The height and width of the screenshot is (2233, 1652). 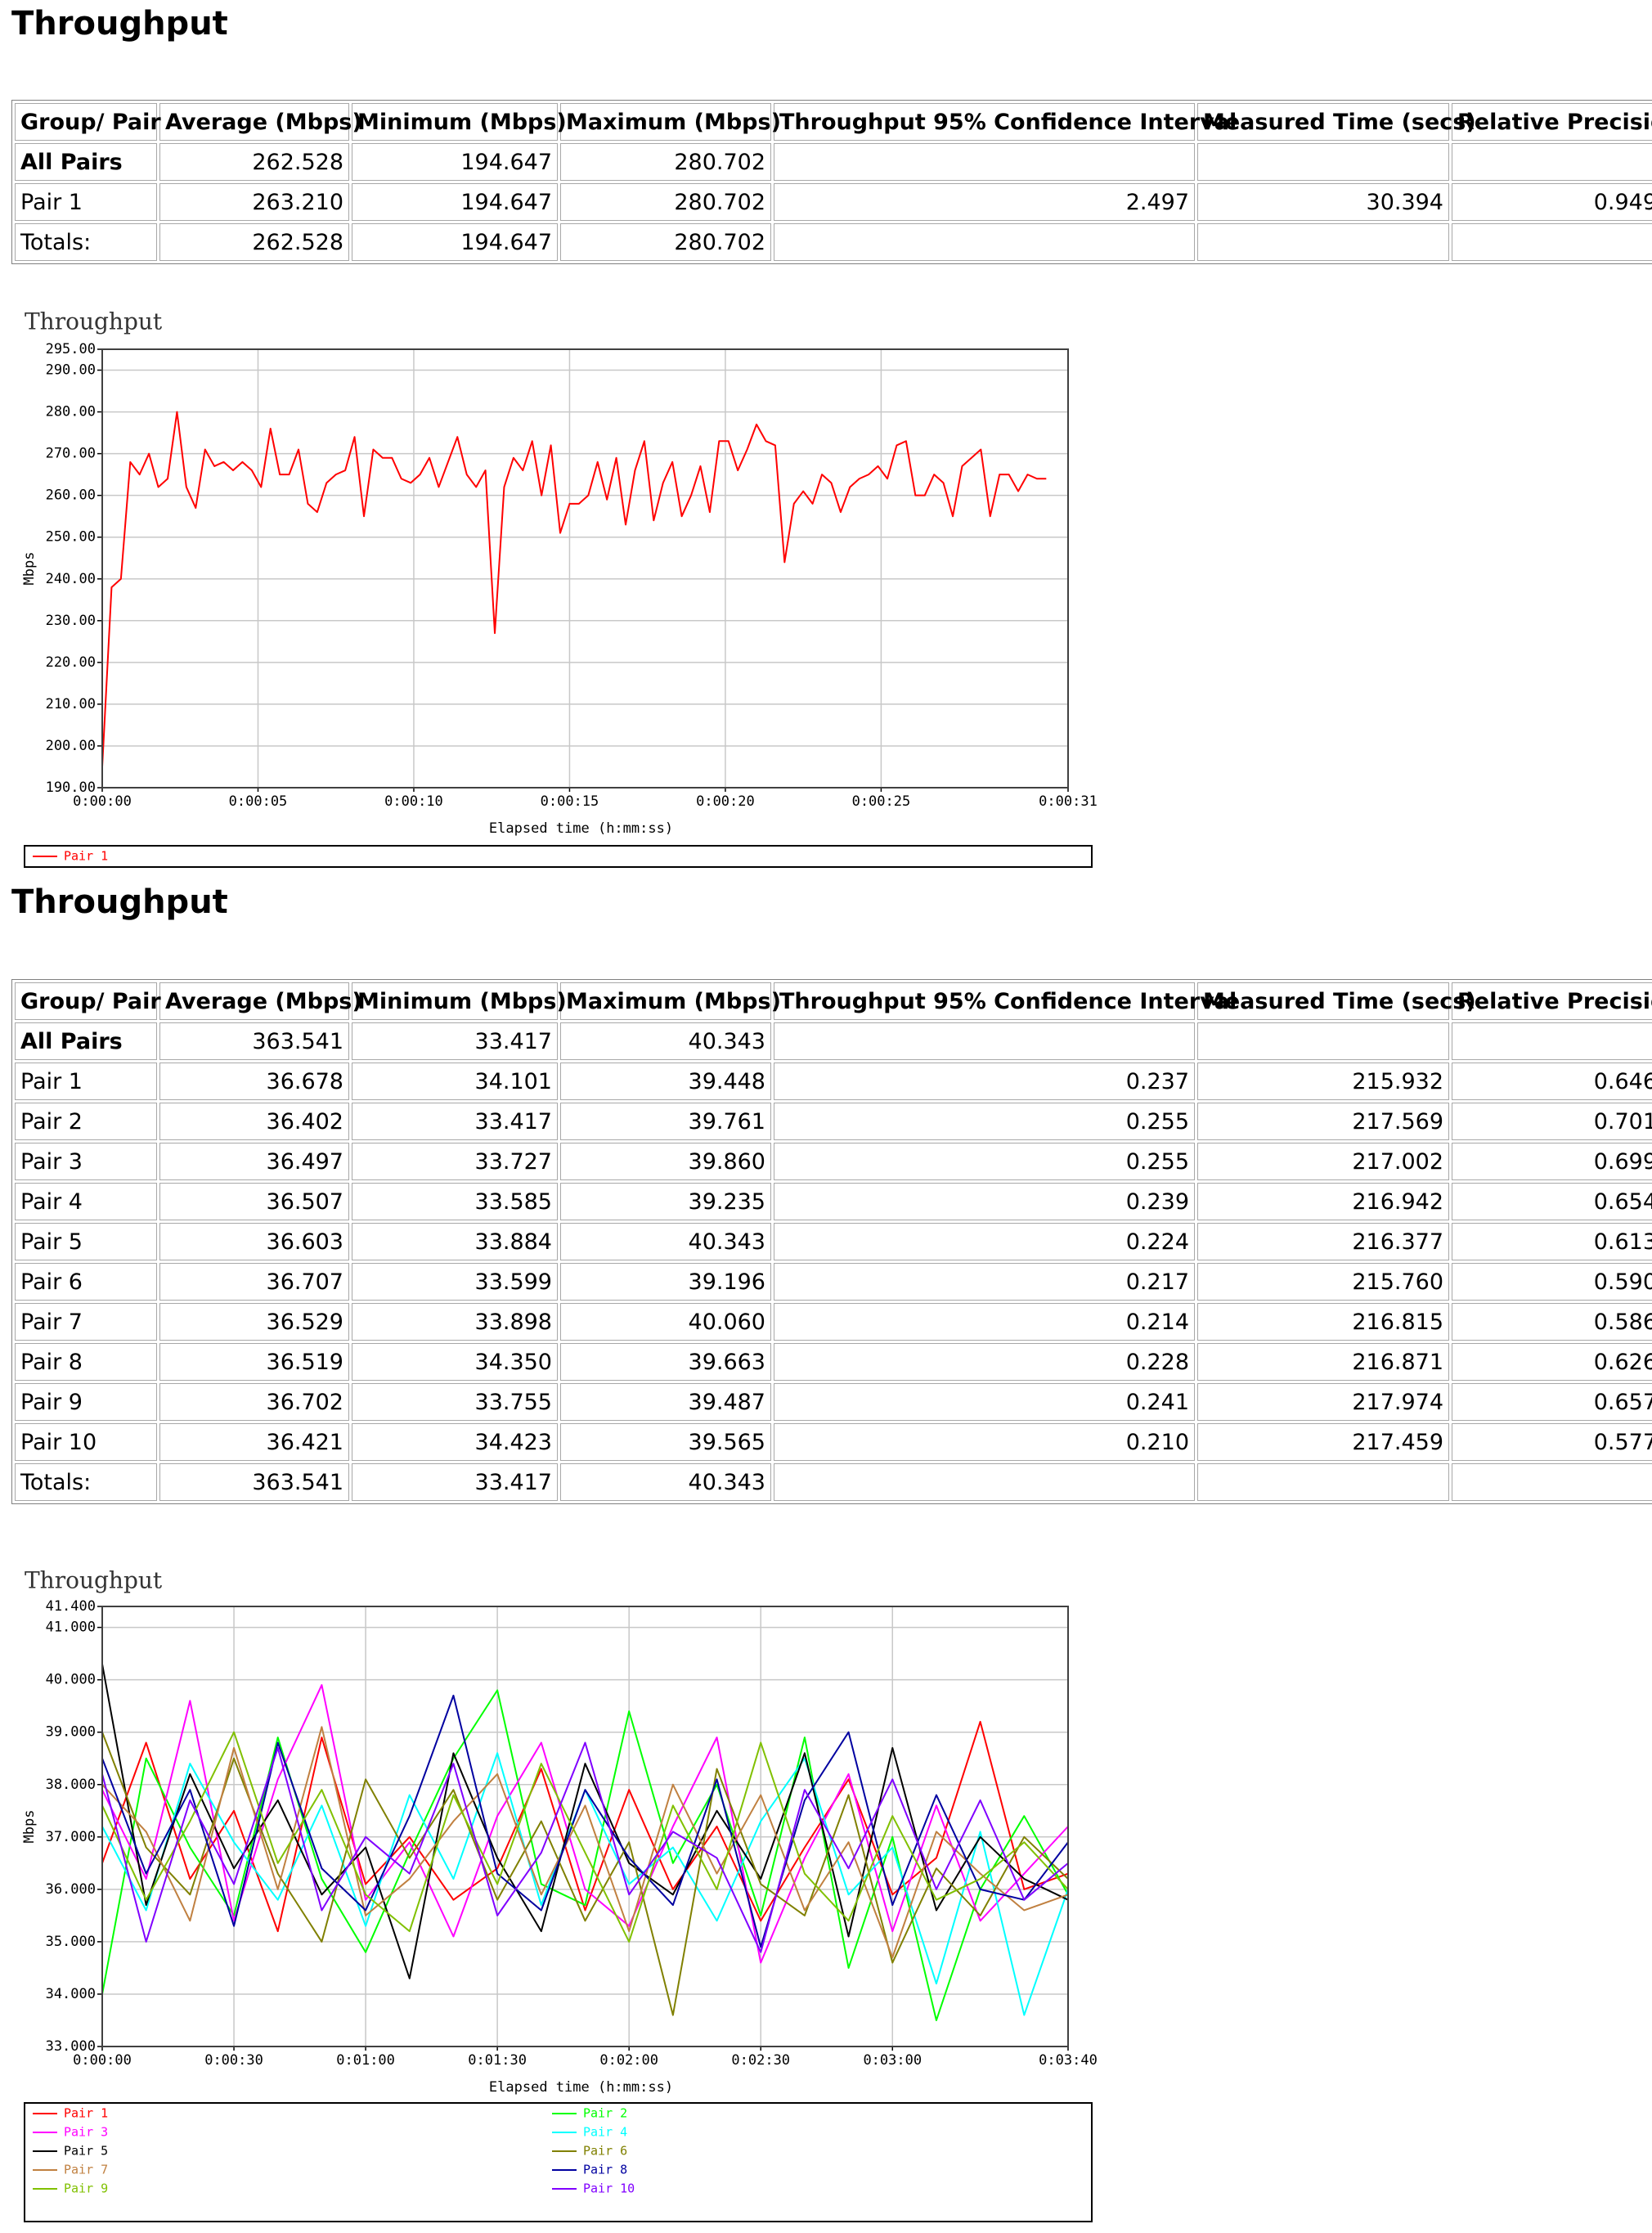 What do you see at coordinates (985, 1282) in the screenshot?
I see `table-cell: 0.217` at bounding box center [985, 1282].